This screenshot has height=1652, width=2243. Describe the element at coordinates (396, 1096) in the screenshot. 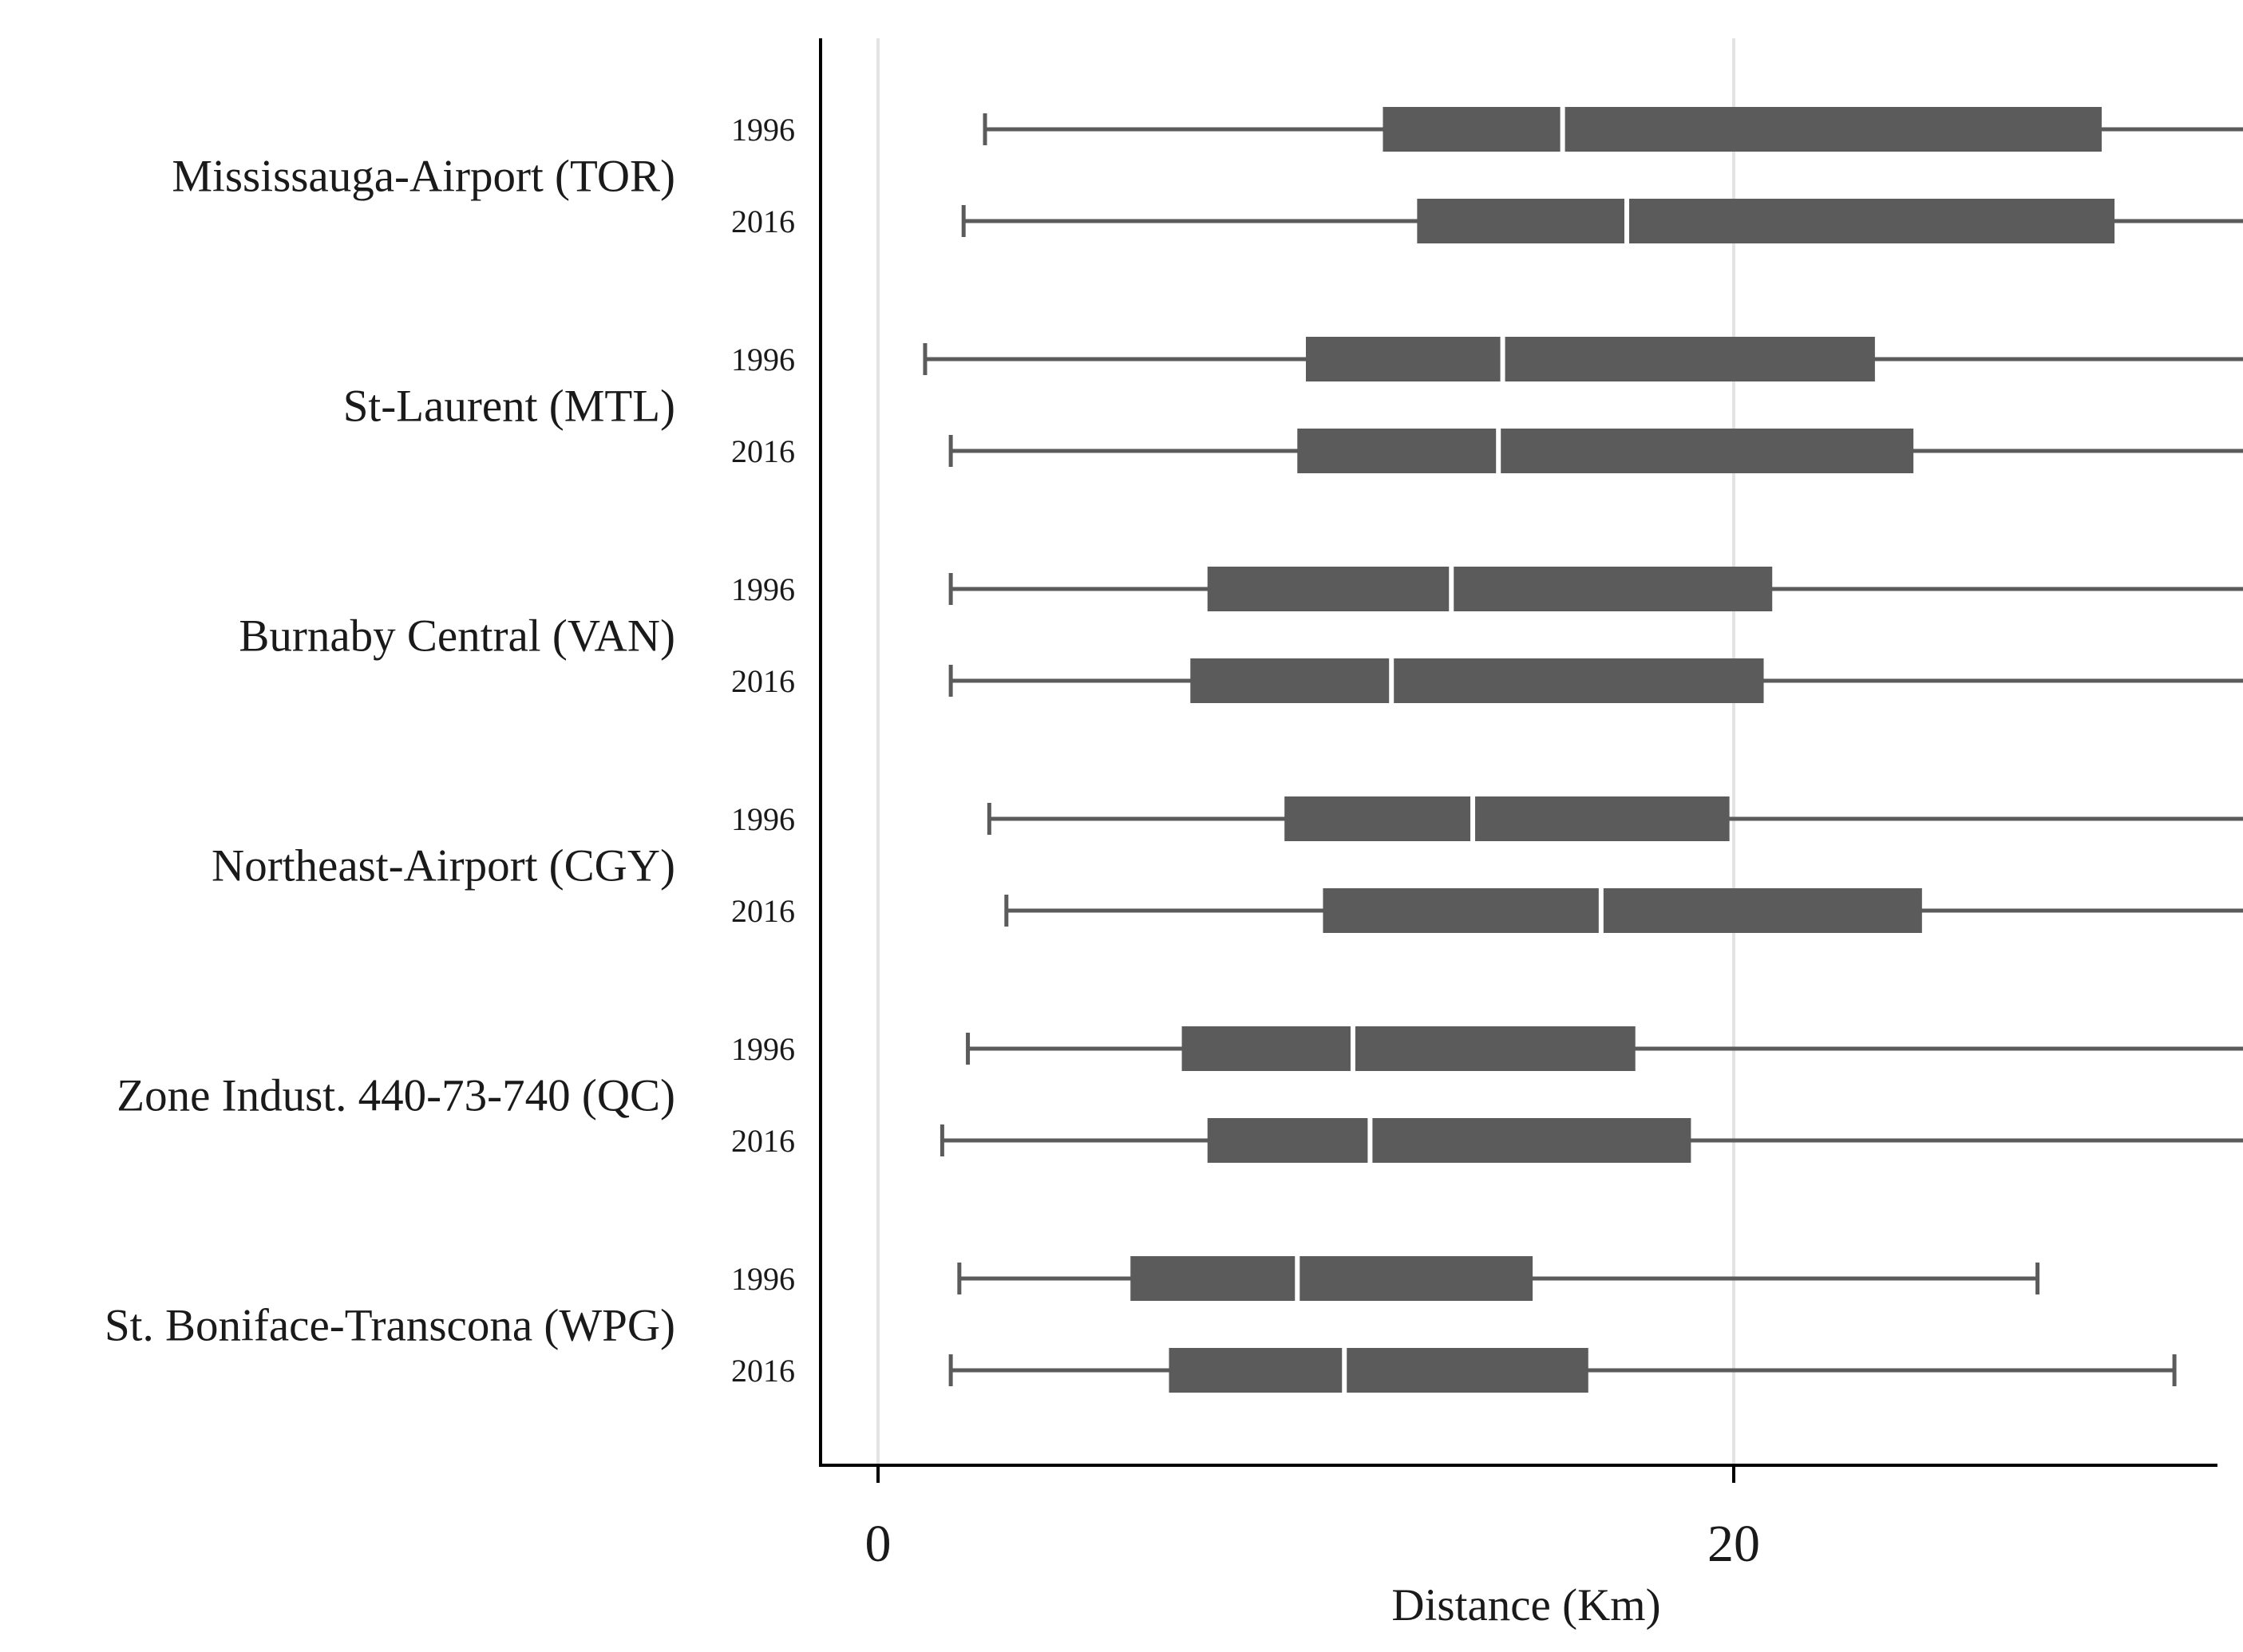

I see `group-label: Zone Indust. 440-73-740 (QC)` at that location.